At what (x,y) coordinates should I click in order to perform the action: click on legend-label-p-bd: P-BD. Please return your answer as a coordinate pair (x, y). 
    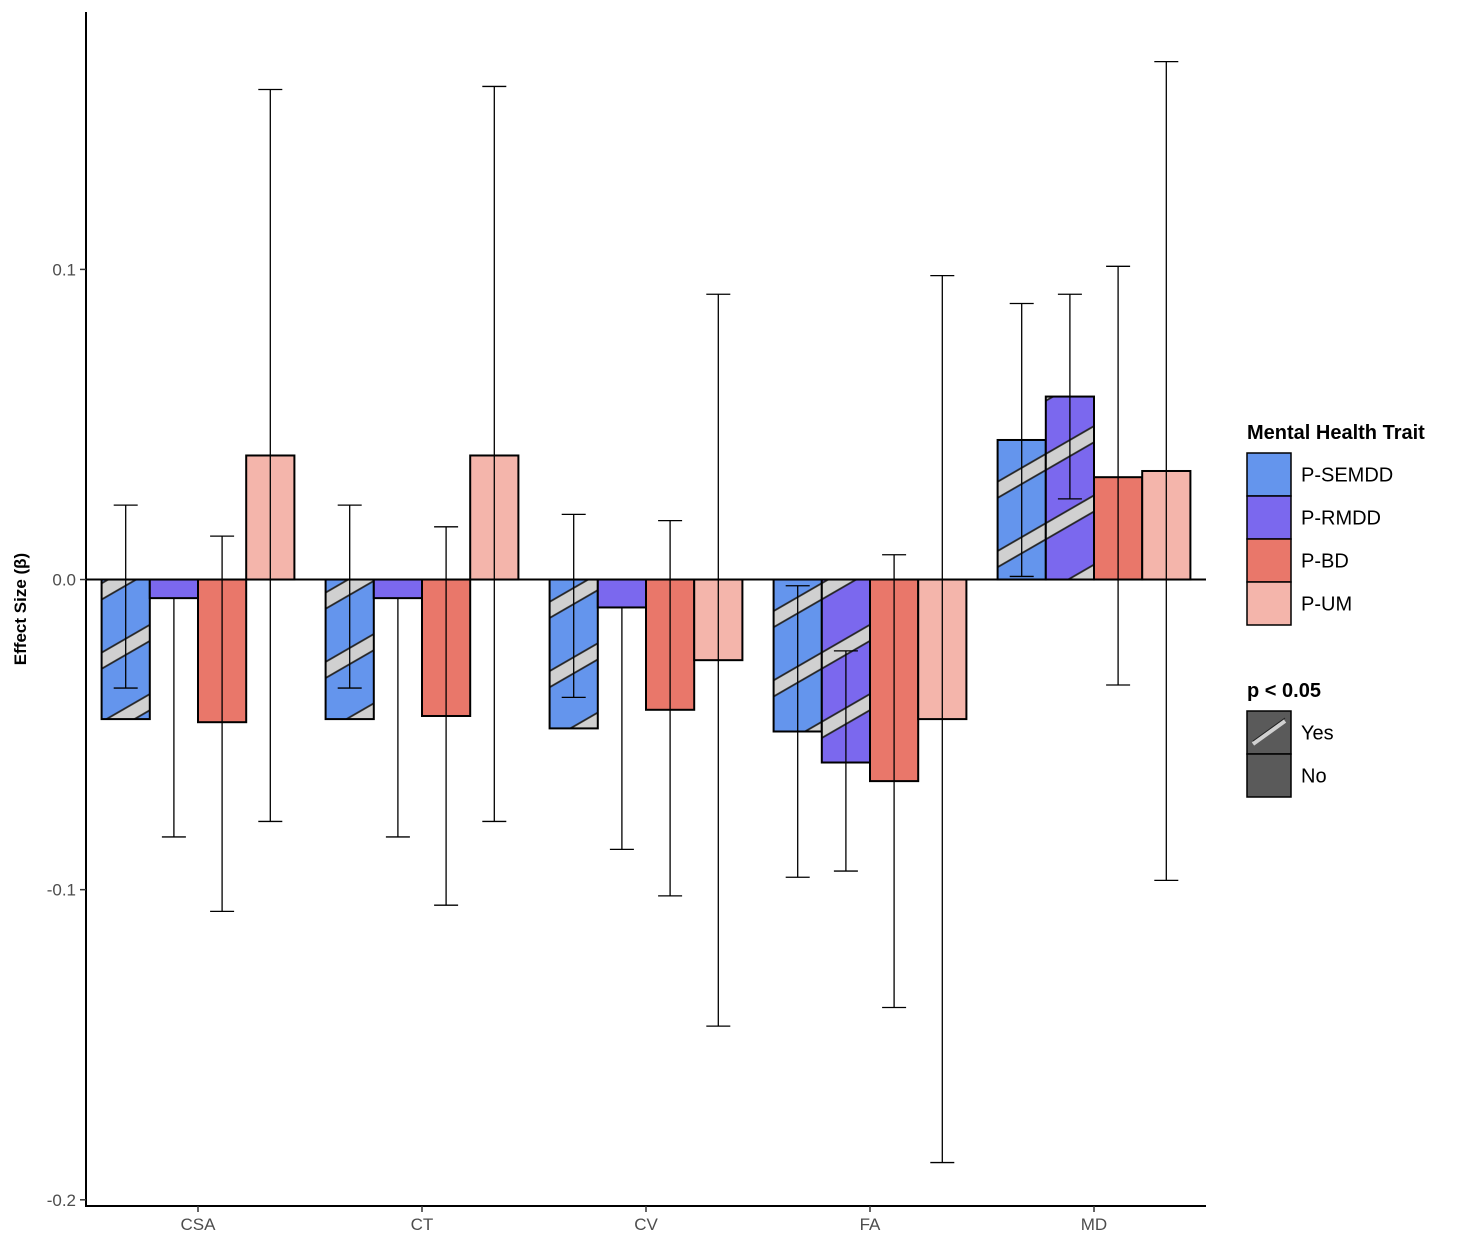
    Looking at the image, I should click on (1325, 562).